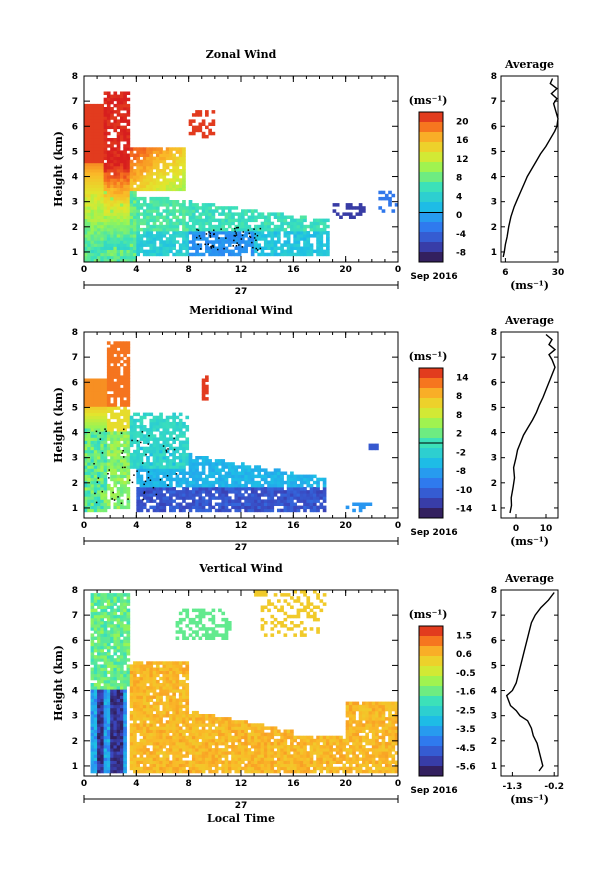  Describe the element at coordinates (241, 54) in the screenshot. I see `panel-title: Zonal Wind` at that location.